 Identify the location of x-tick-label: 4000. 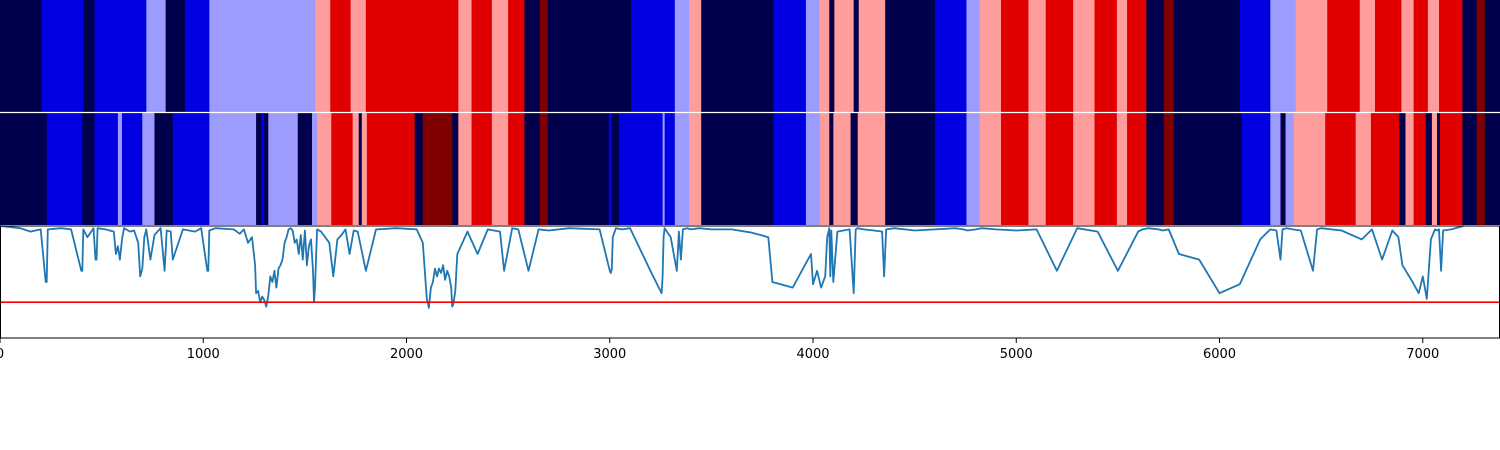
(812, 354).